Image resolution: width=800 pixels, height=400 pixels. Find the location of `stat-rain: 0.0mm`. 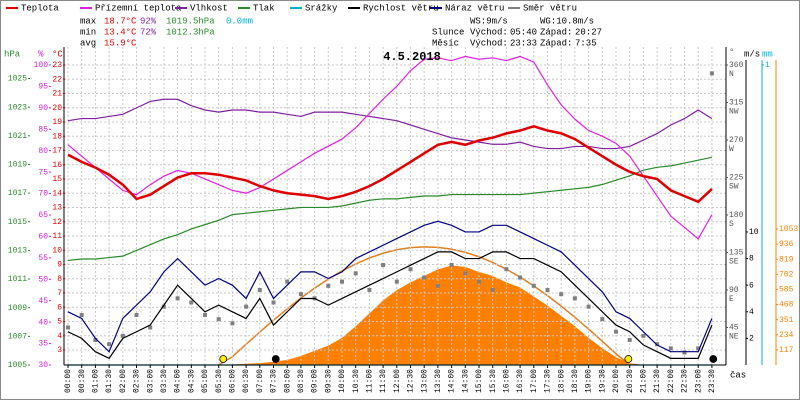

stat-rain: 0.0mm is located at coordinates (239, 21).